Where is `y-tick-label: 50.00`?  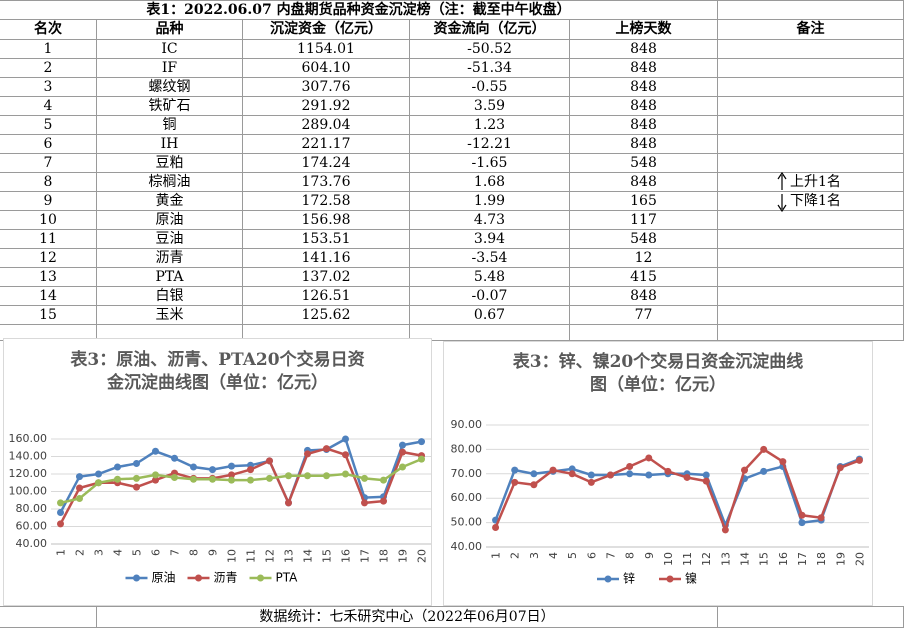
y-tick-label: 50.00 is located at coordinates (467, 522).